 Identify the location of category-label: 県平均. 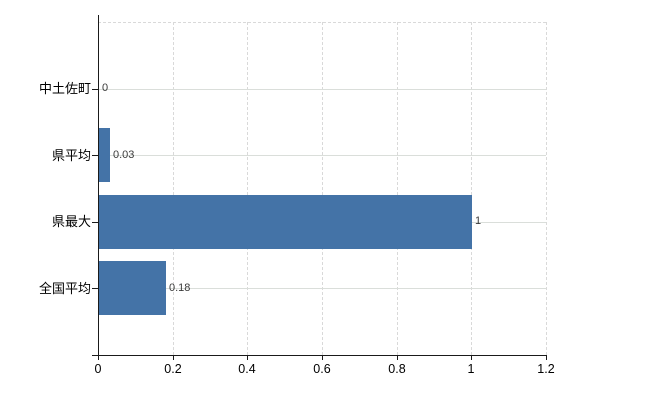
(71, 155).